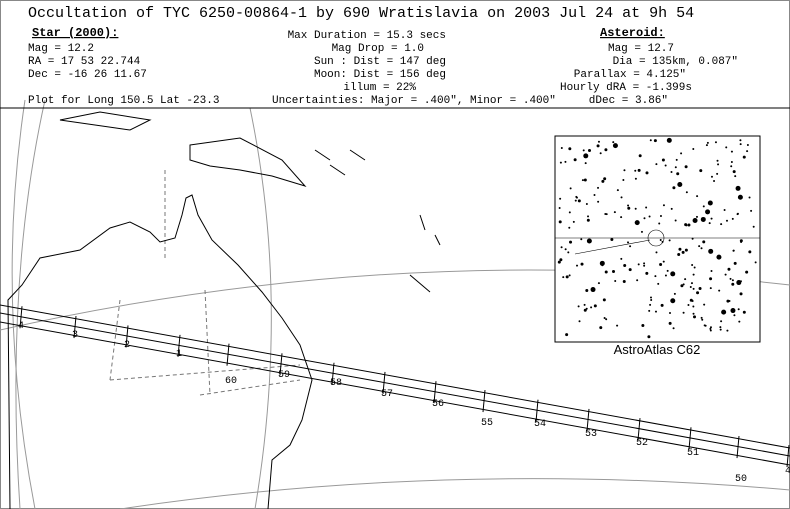  What do you see at coordinates (75, 335) in the screenshot?
I see `time-label: 3` at bounding box center [75, 335].